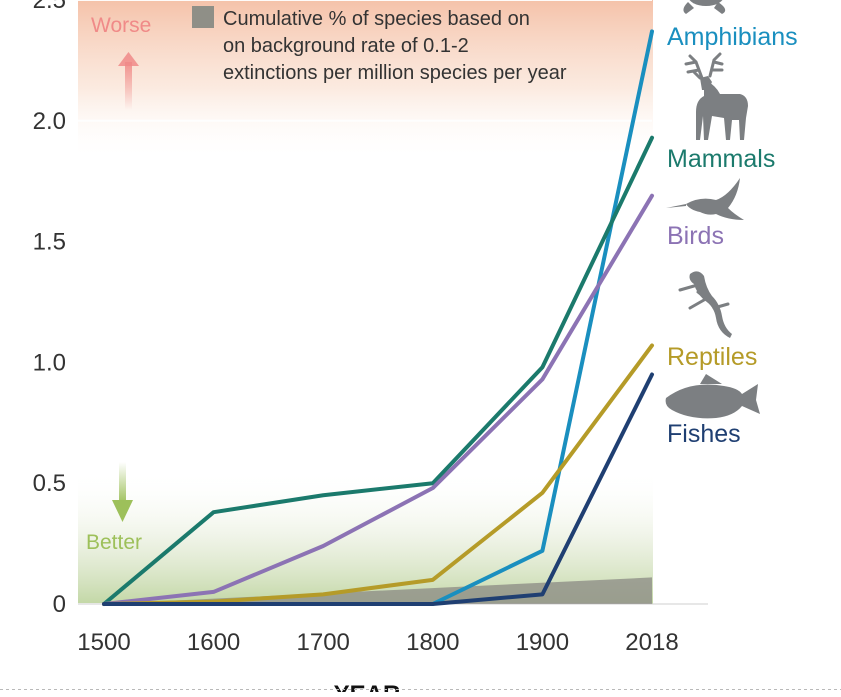 The height and width of the screenshot is (697, 841). Describe the element at coordinates (122, 482) in the screenshot. I see `better-arrow-shaft` at that location.